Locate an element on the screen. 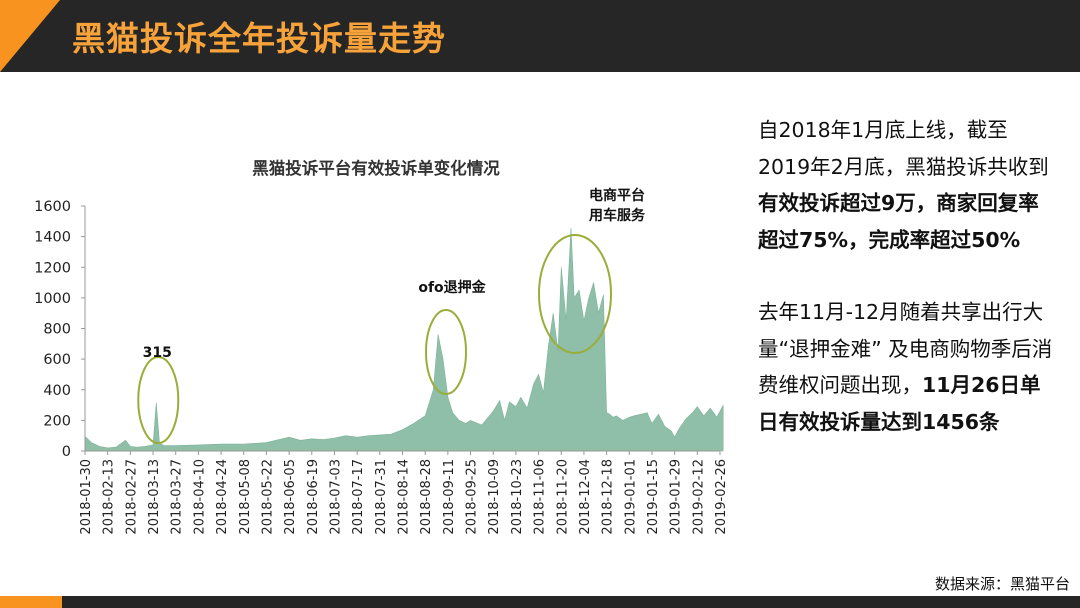 Image resolution: width=1080 pixels, height=608 pixels. annotation-315: 315 is located at coordinates (157, 353).